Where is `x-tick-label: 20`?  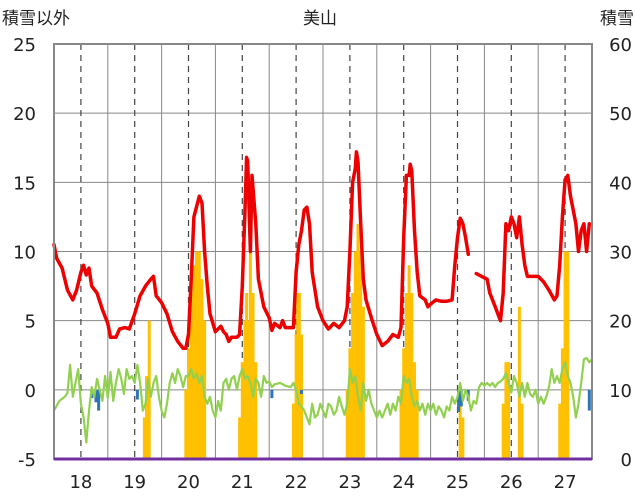
x-tick-label: 20 is located at coordinates (188, 482).